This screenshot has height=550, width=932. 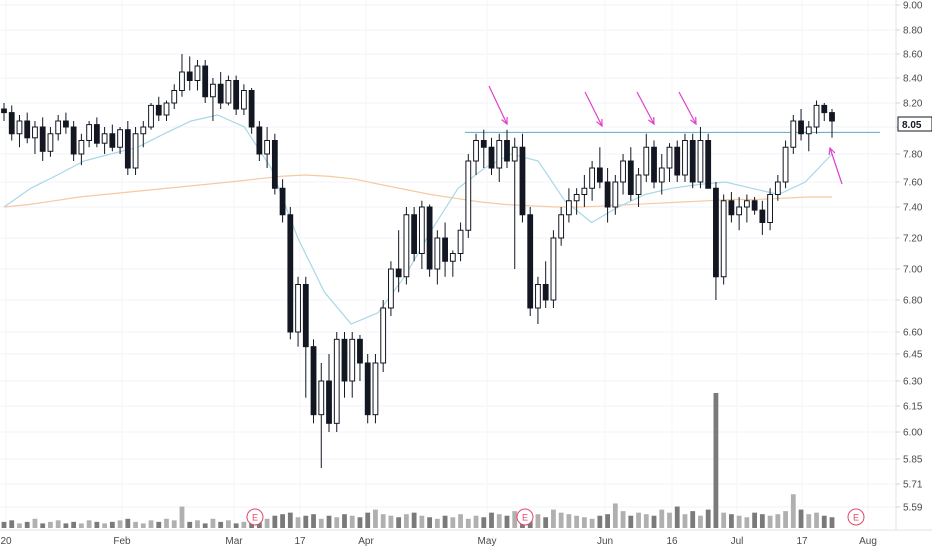 What do you see at coordinates (466, 538) in the screenshot?
I see `time-axis: 20 Feb Mar 17 Apr May Jun 16 Jul 17 Aug` at bounding box center [466, 538].